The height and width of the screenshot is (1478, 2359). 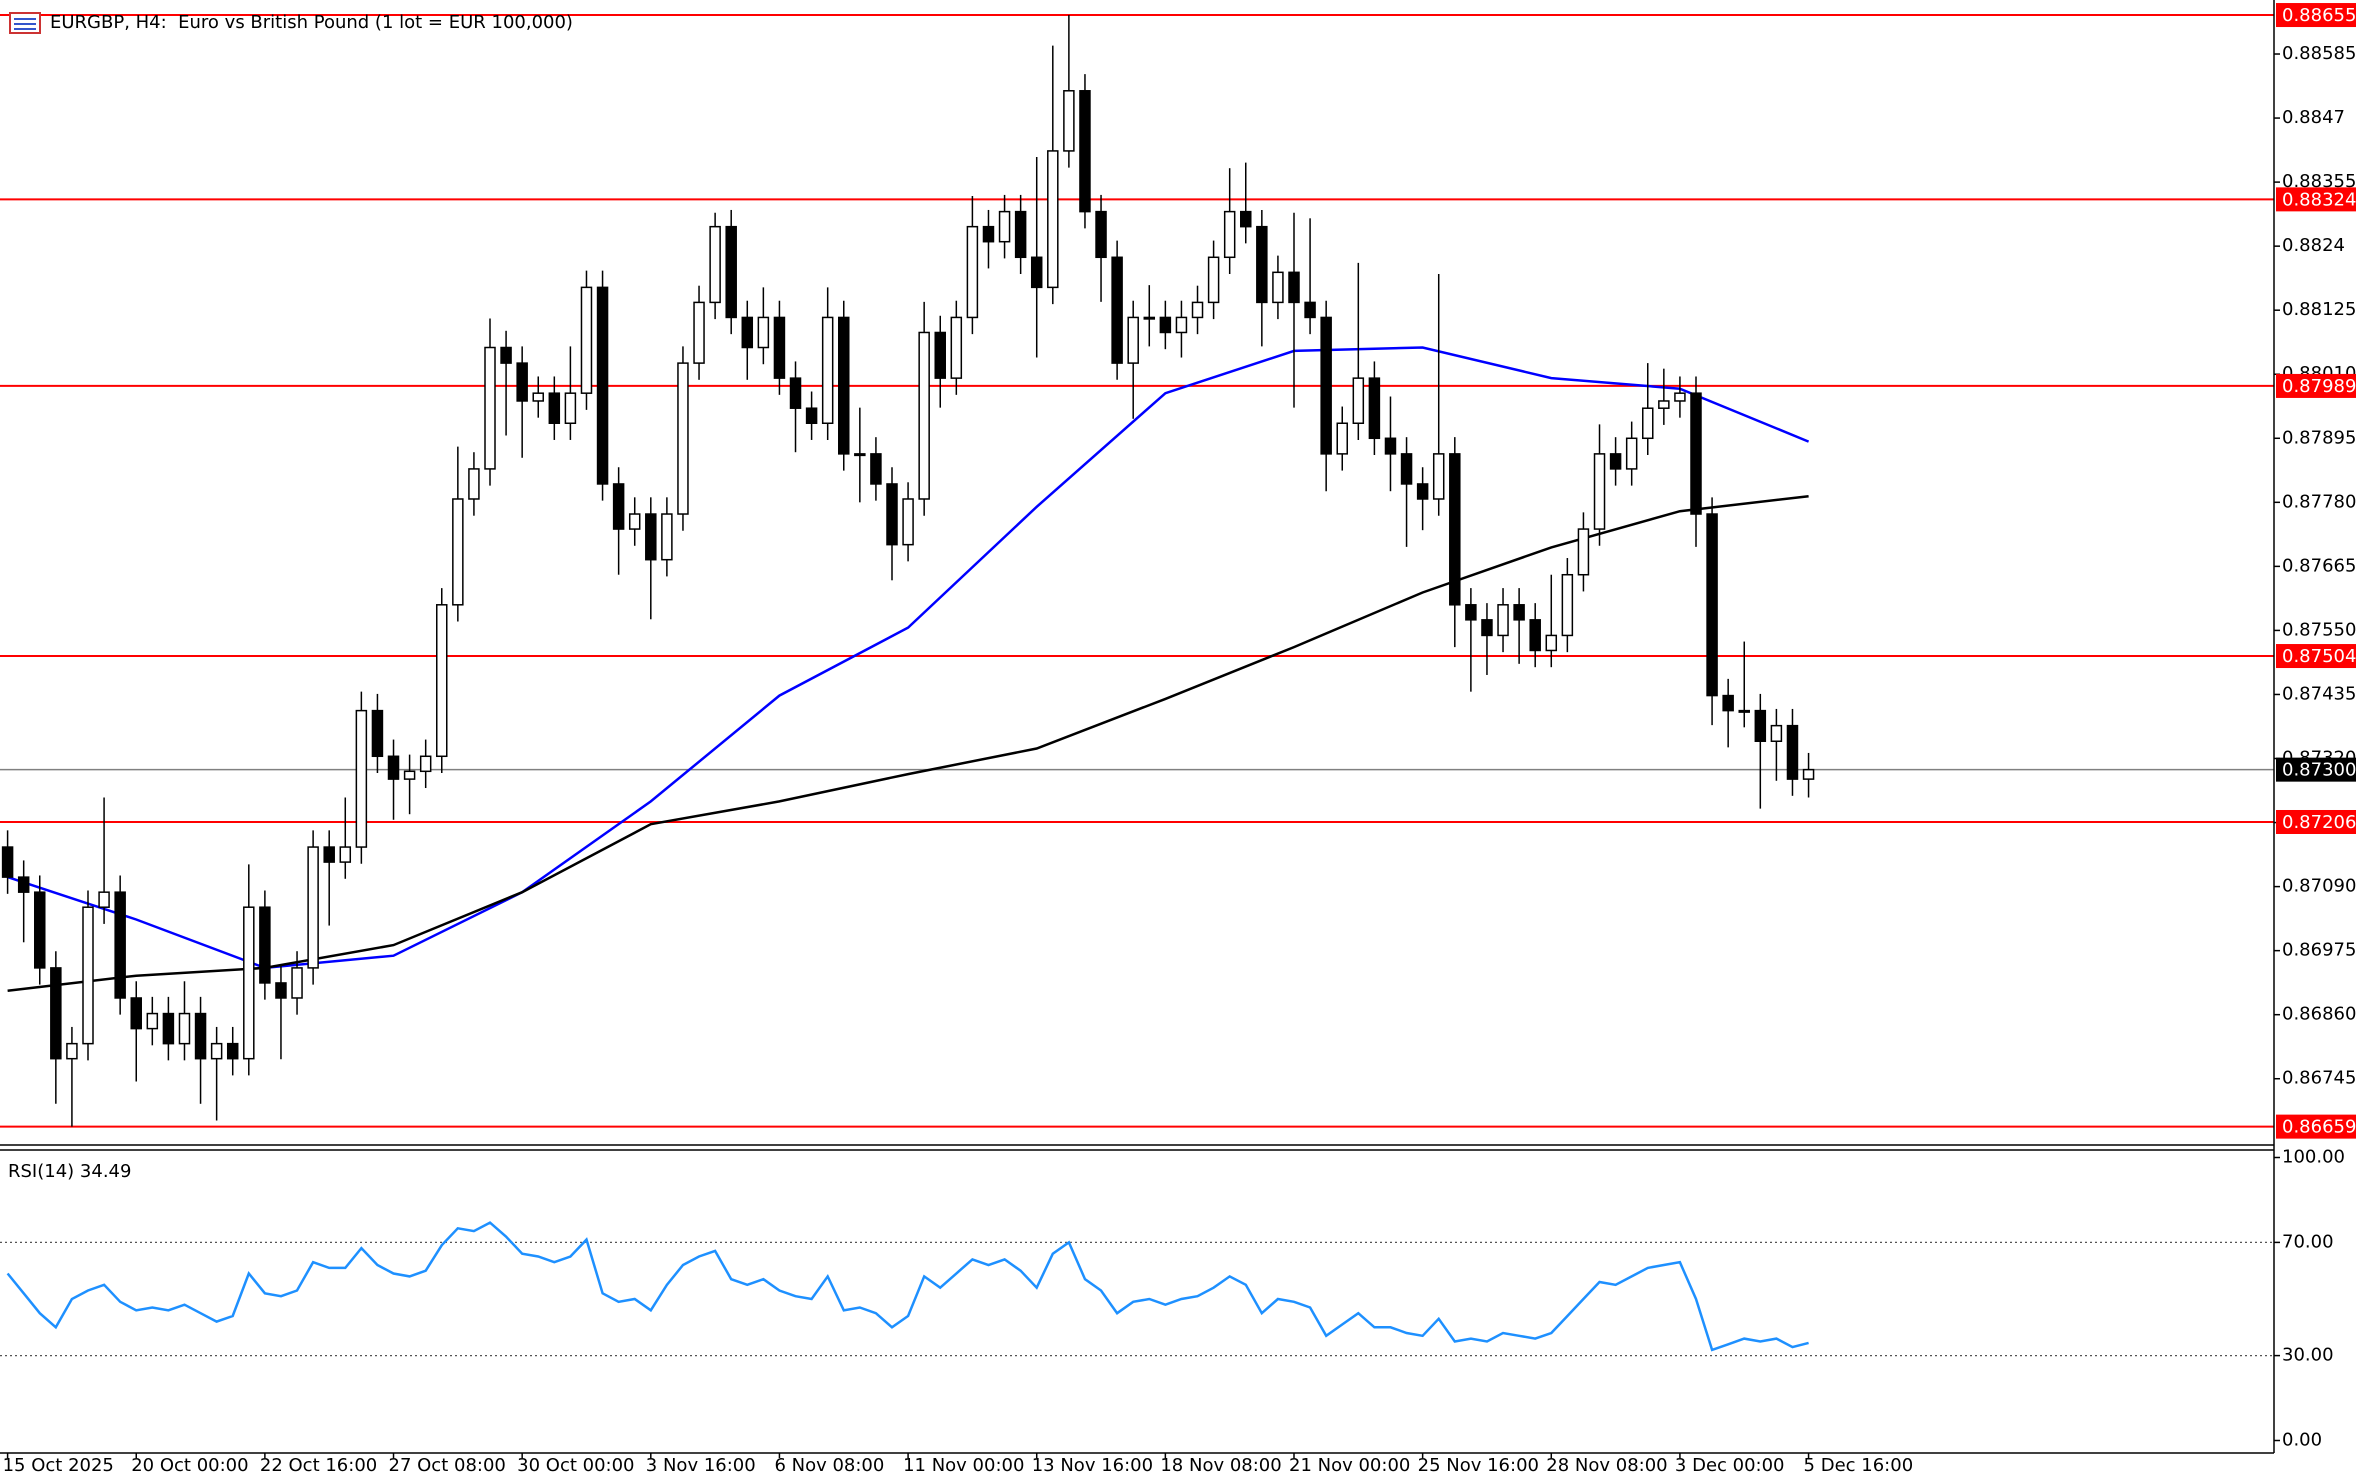 What do you see at coordinates (2319, 309) in the screenshot?
I see `y-tick-label: 0.88125` at bounding box center [2319, 309].